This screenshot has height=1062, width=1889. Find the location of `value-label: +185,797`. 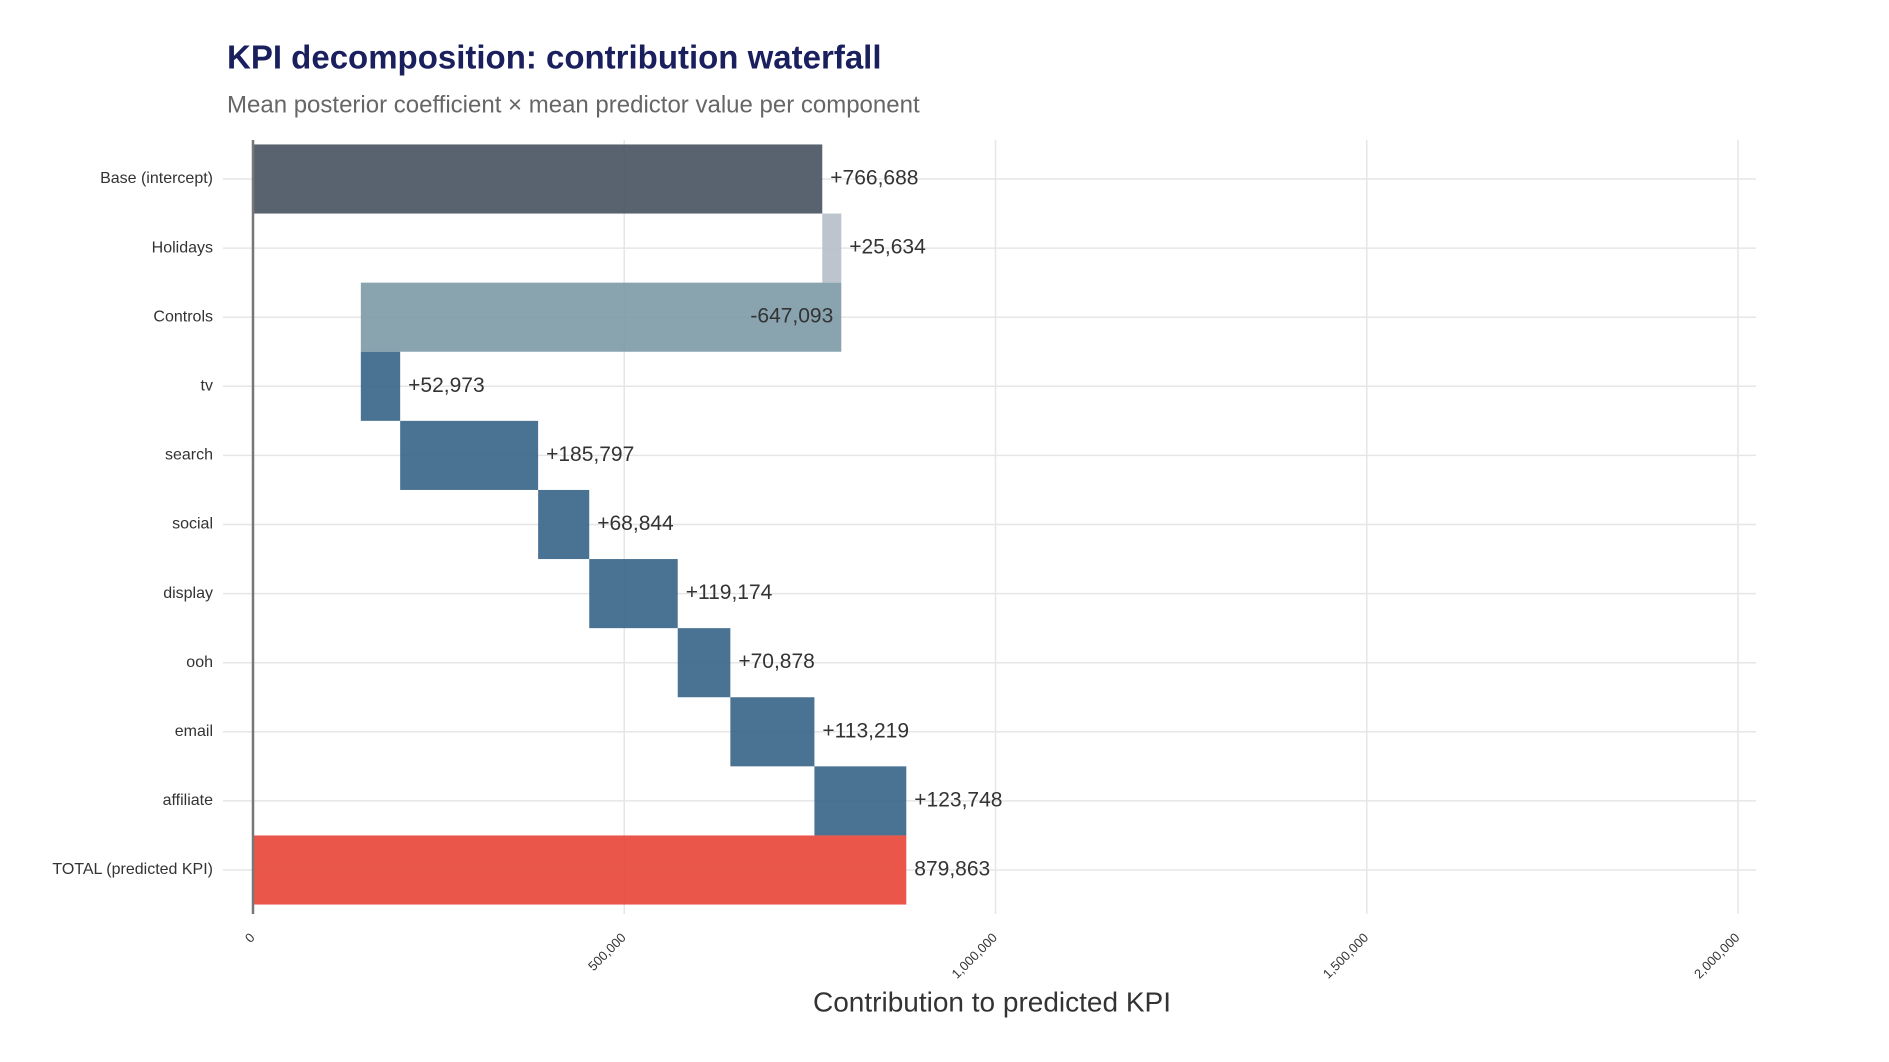

value-label: +185,797 is located at coordinates (590, 454).